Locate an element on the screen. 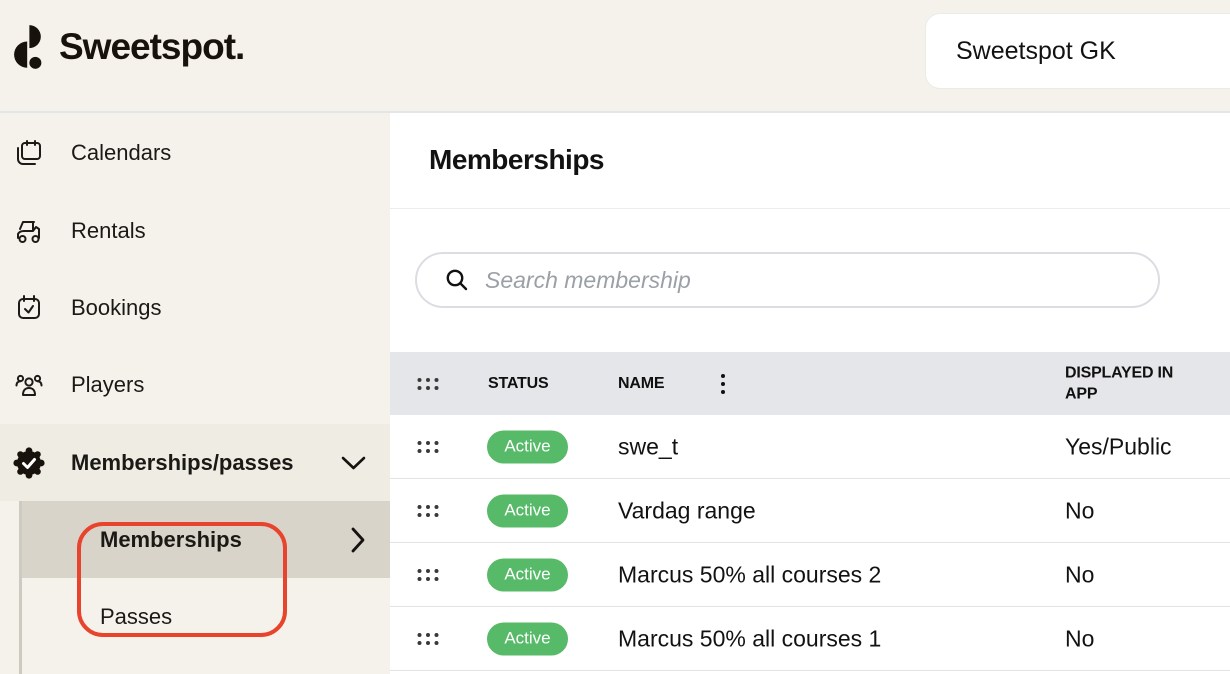 The image size is (1230, 674). sidebar-item-bookings: Bookings is located at coordinates (195, 307).